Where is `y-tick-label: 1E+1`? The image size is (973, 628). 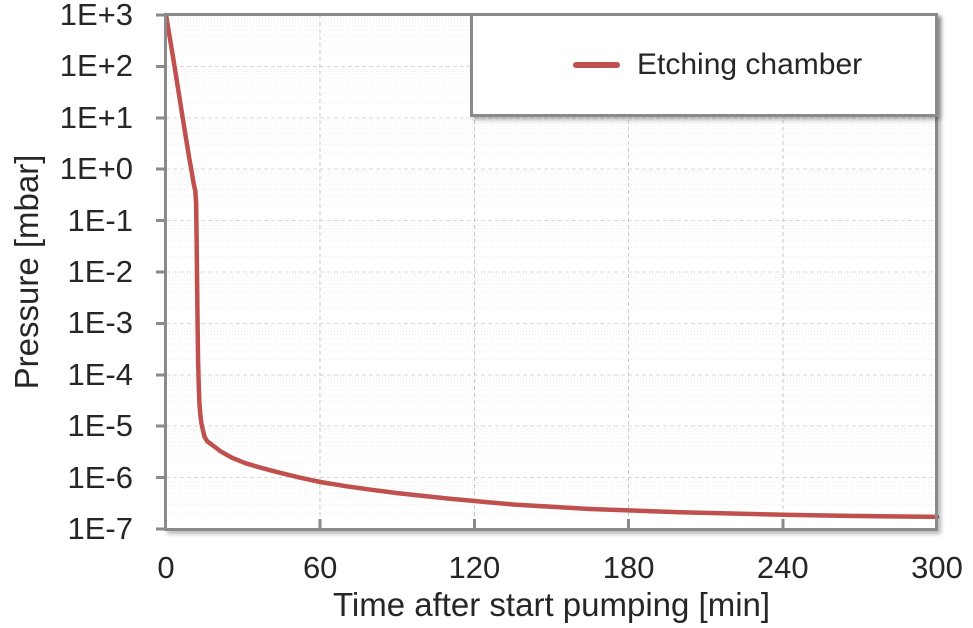 y-tick-label: 1E+1 is located at coordinates (96, 117).